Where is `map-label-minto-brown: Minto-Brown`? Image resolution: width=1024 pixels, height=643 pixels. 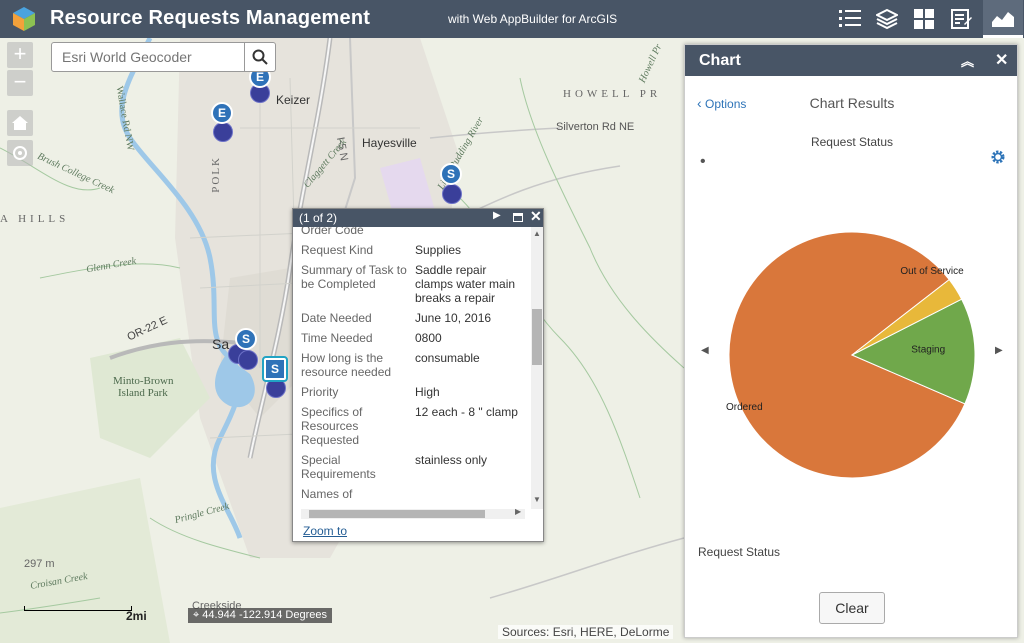
map-label-minto-brown: Minto-Brown is located at coordinates (143, 381).